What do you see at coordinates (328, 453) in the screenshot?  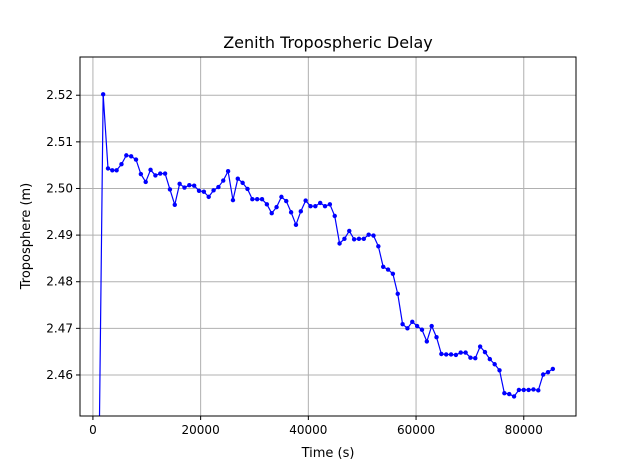 I see `x-axis-label: Time (s)` at bounding box center [328, 453].